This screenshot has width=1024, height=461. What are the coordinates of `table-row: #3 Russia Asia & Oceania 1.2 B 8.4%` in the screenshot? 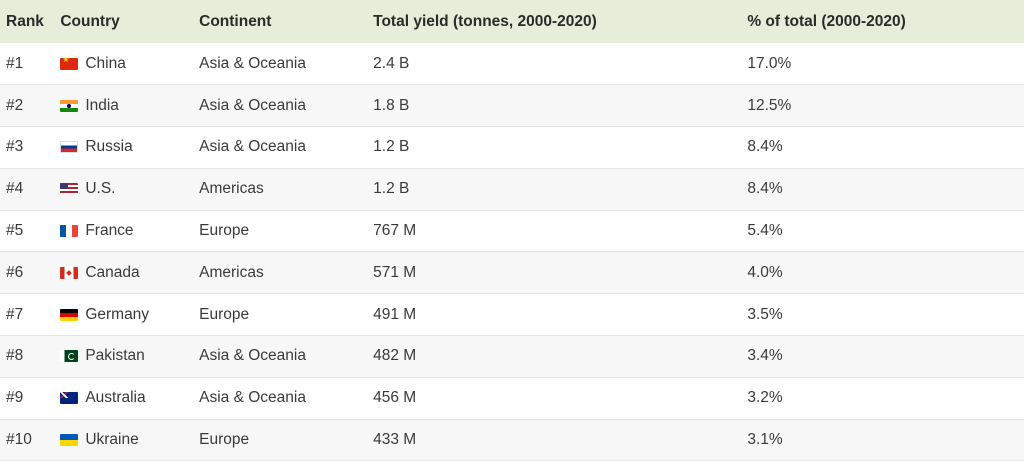 It's located at (512, 147).